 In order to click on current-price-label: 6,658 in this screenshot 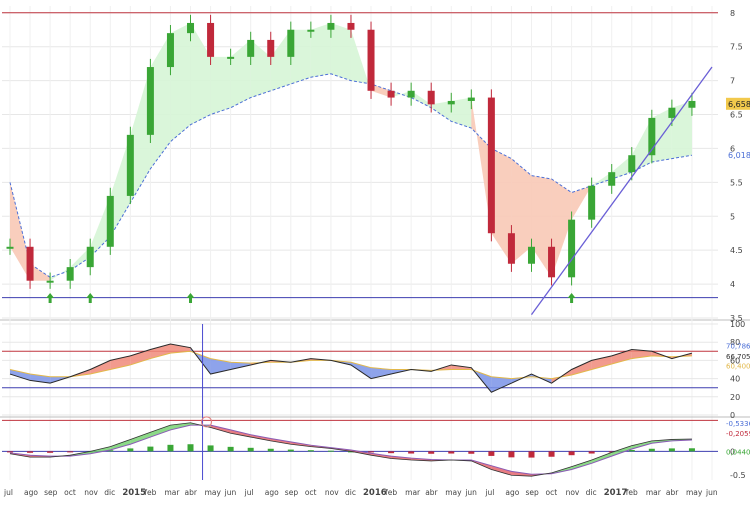, I will do `click(739, 104)`.